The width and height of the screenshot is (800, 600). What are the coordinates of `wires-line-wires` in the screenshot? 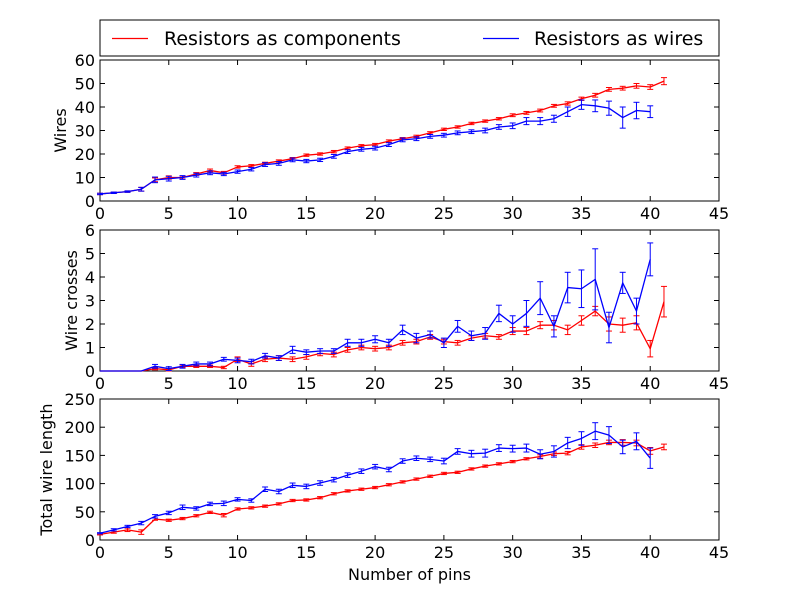 It's located at (375, 149).